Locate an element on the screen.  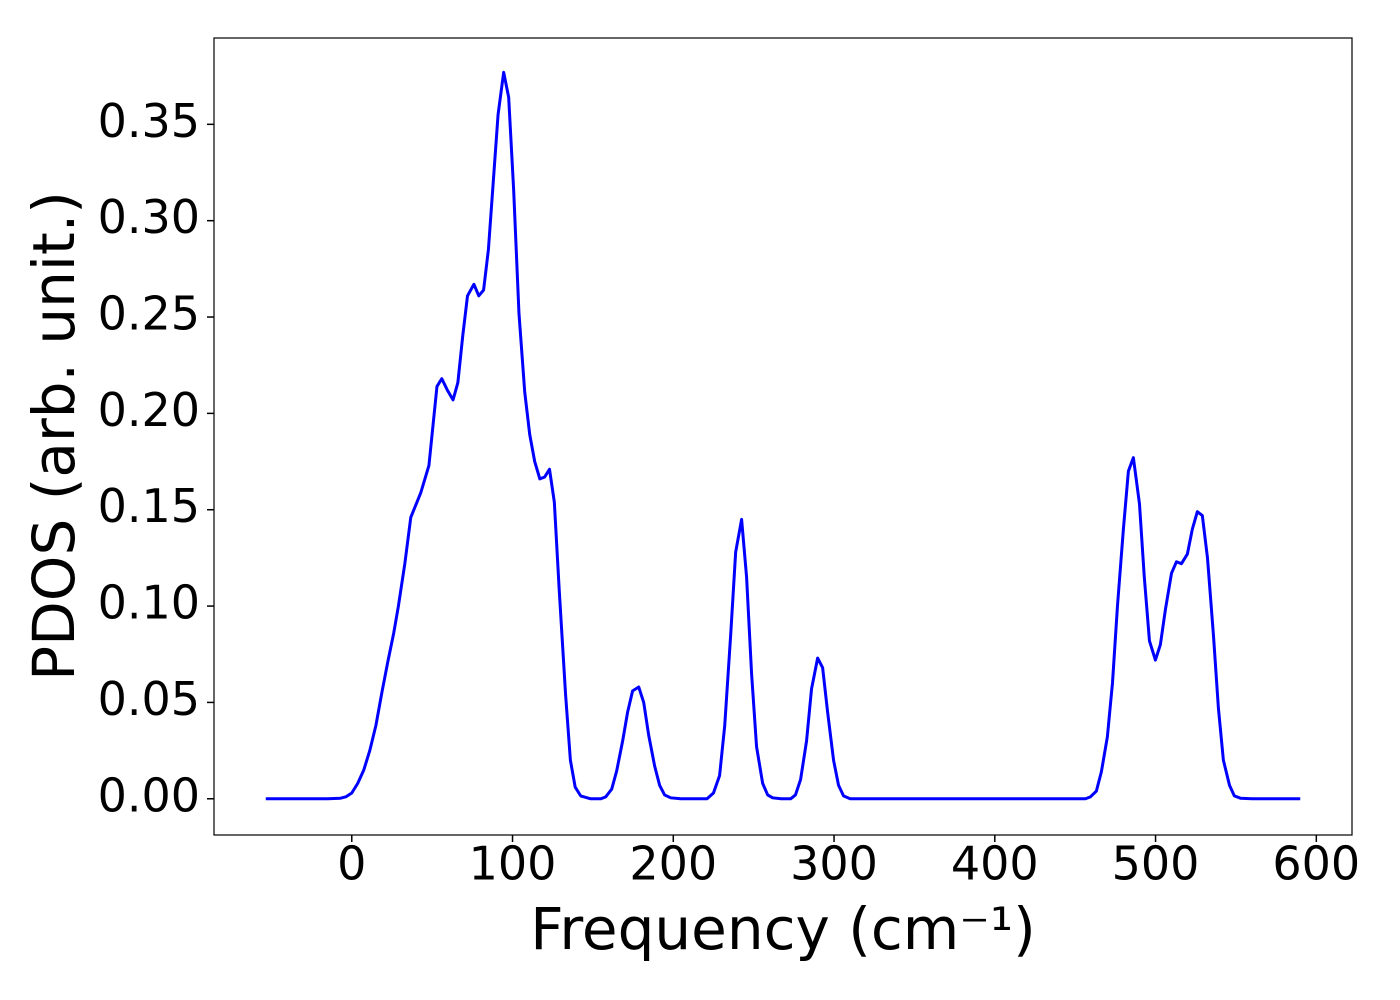
y-tick-label: 0.15 is located at coordinates (149, 506).